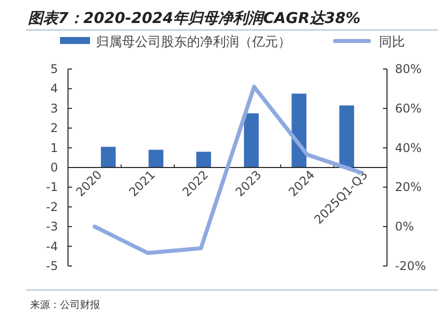 This screenshot has width=445, height=320. Describe the element at coordinates (54, 147) in the screenshot. I see `y-tick-label: 1` at that location.